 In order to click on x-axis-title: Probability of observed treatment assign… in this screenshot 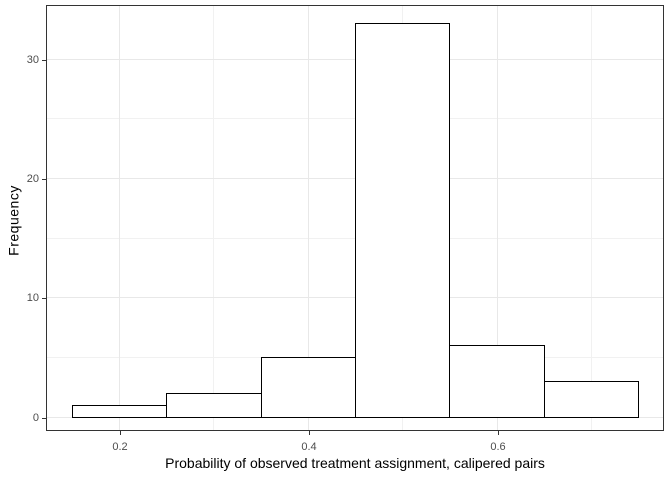, I will do `click(355, 463)`.